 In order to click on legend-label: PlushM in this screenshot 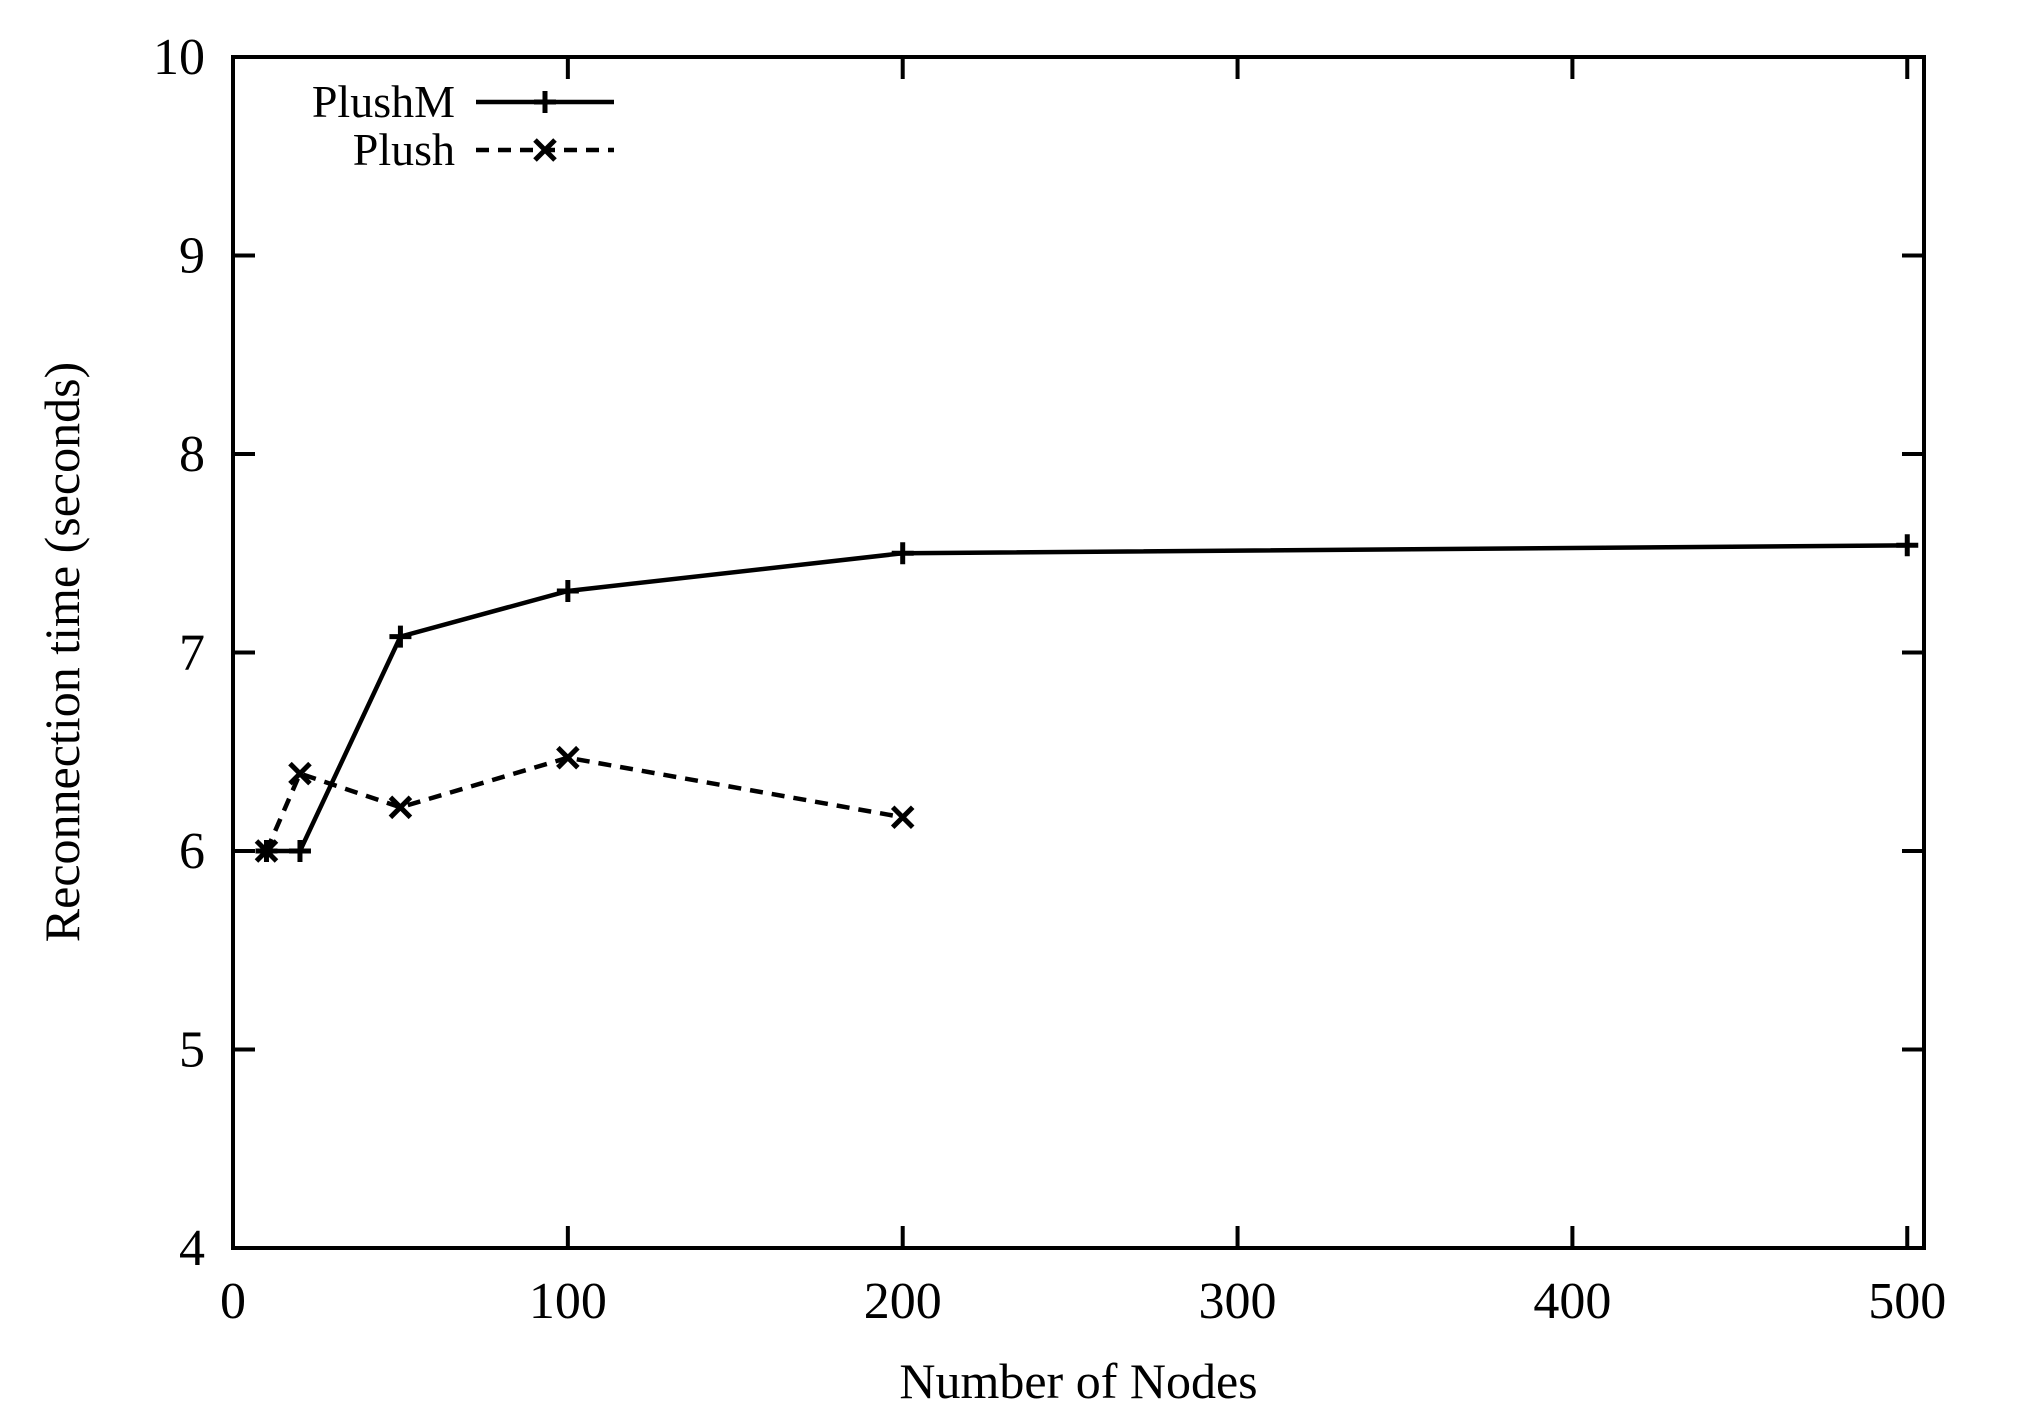, I will do `click(383, 101)`.